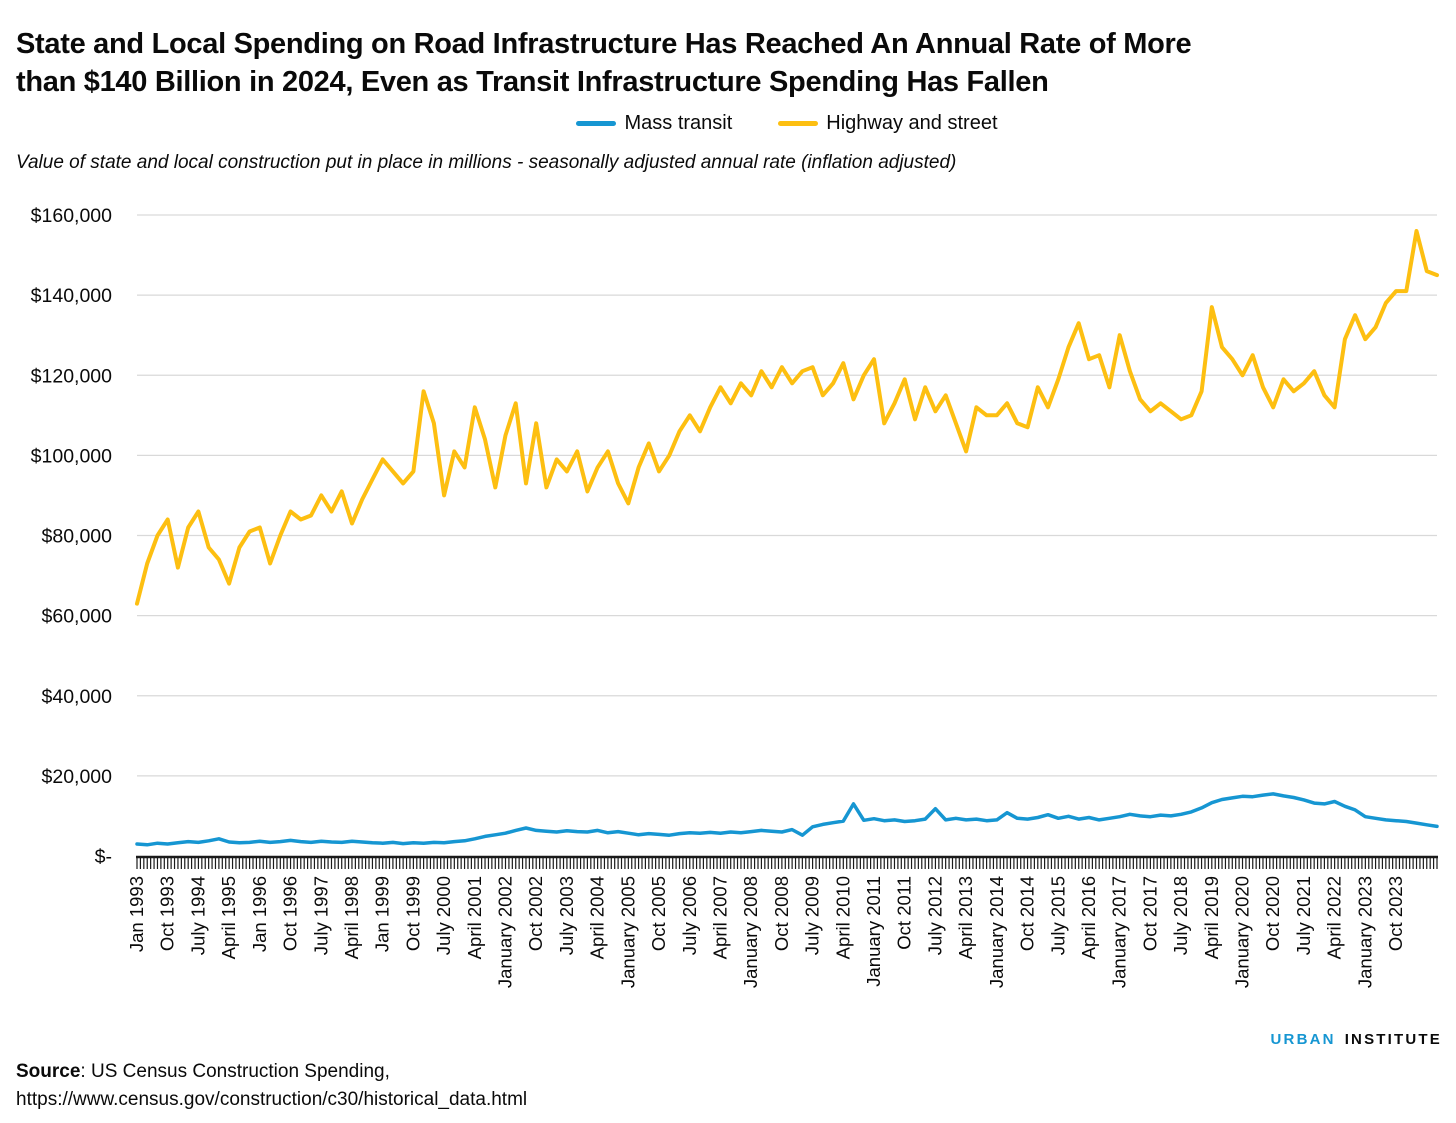  I want to click on x-tick-label: January 2008, so click(750, 932).